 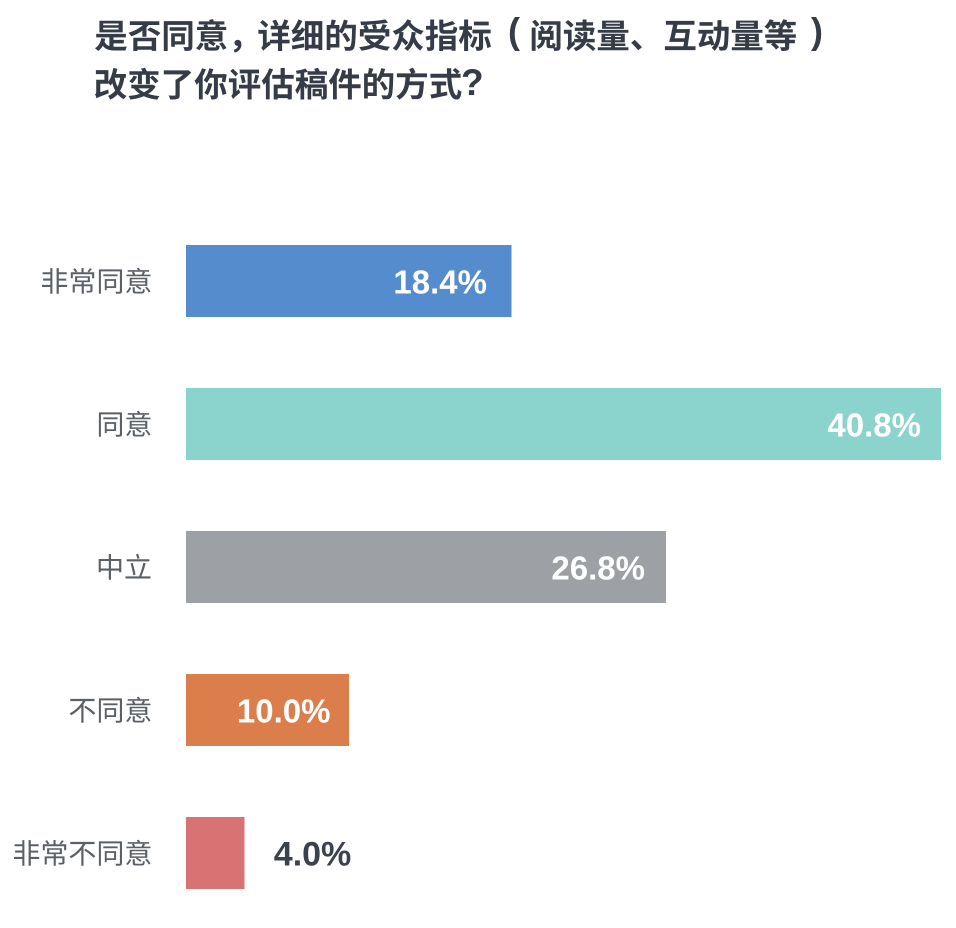 I want to click on svg-text: 26.8%, so click(x=598, y=568).